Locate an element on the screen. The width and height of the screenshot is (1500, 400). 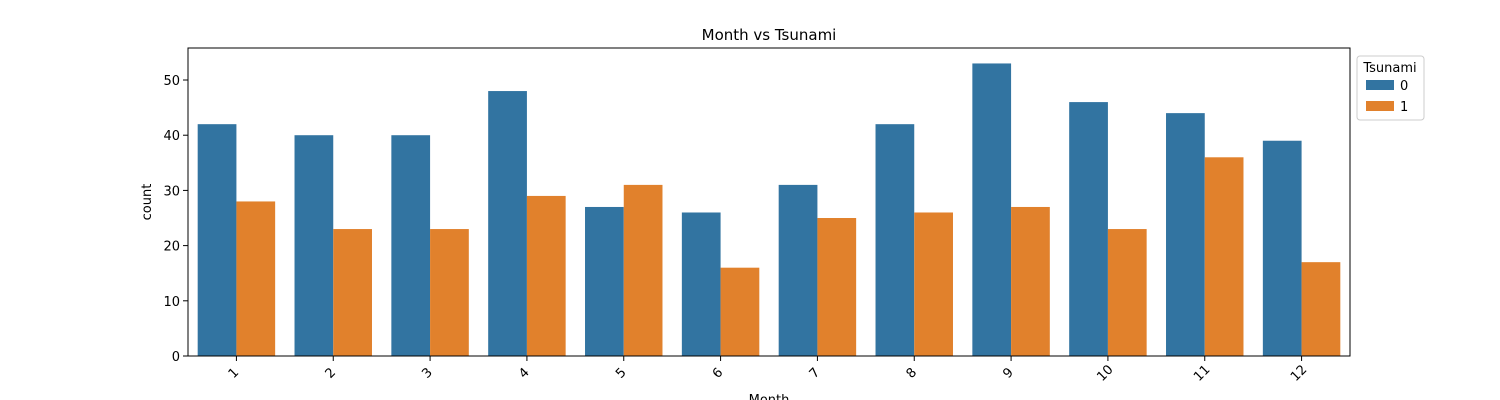
y-tick-label: 20 is located at coordinates (171, 247).